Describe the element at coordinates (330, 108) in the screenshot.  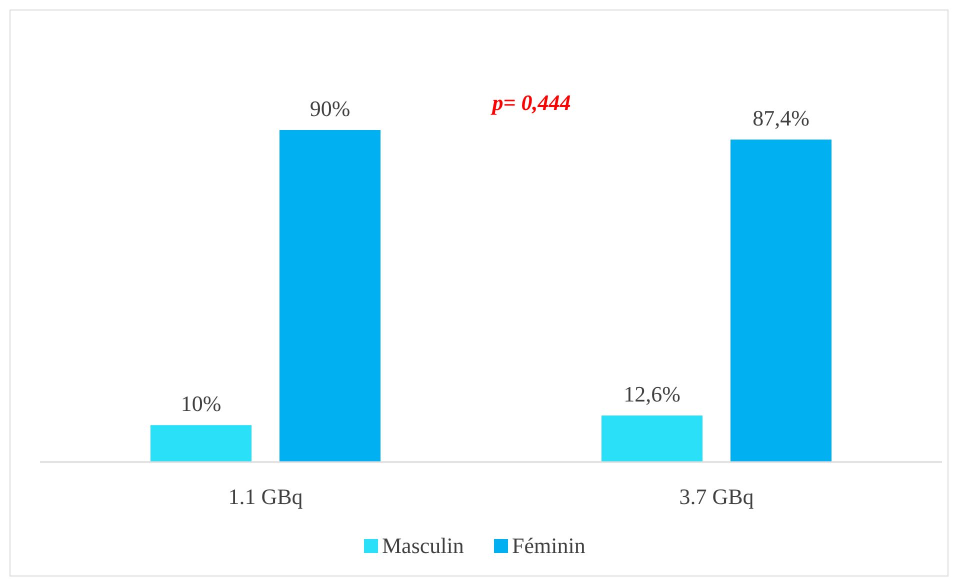
I see `data-label: 90%` at that location.